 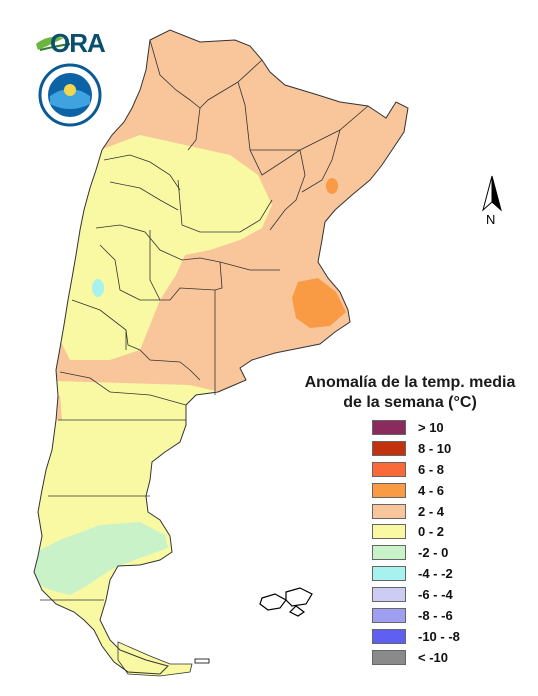 What do you see at coordinates (286, 602) in the screenshot?
I see `malvinas-islands` at bounding box center [286, 602].